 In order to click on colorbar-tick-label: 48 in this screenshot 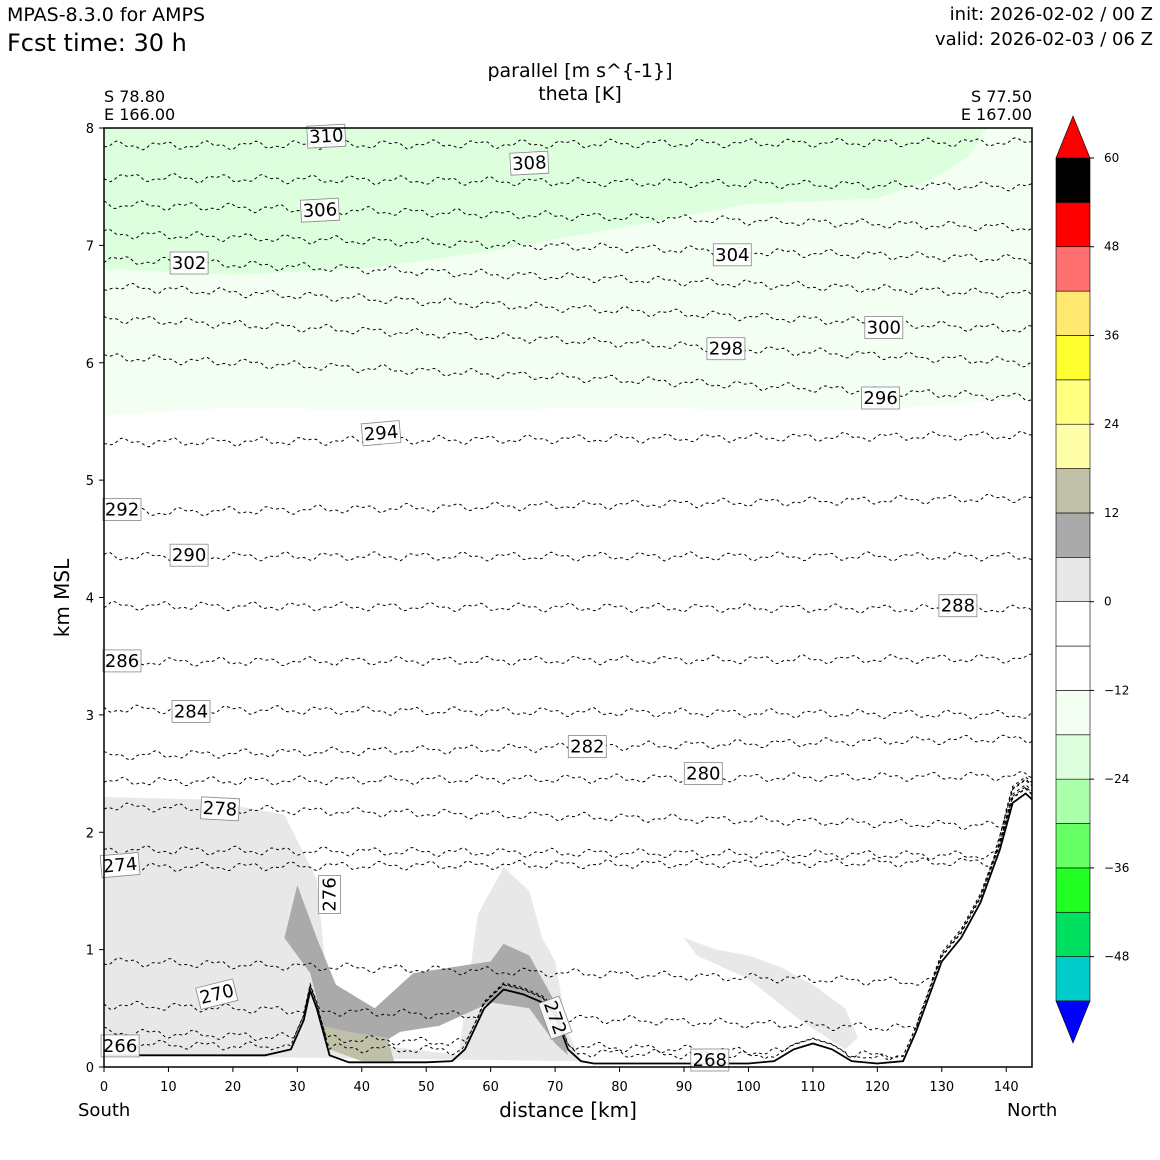, I will do `click(1111, 247)`.